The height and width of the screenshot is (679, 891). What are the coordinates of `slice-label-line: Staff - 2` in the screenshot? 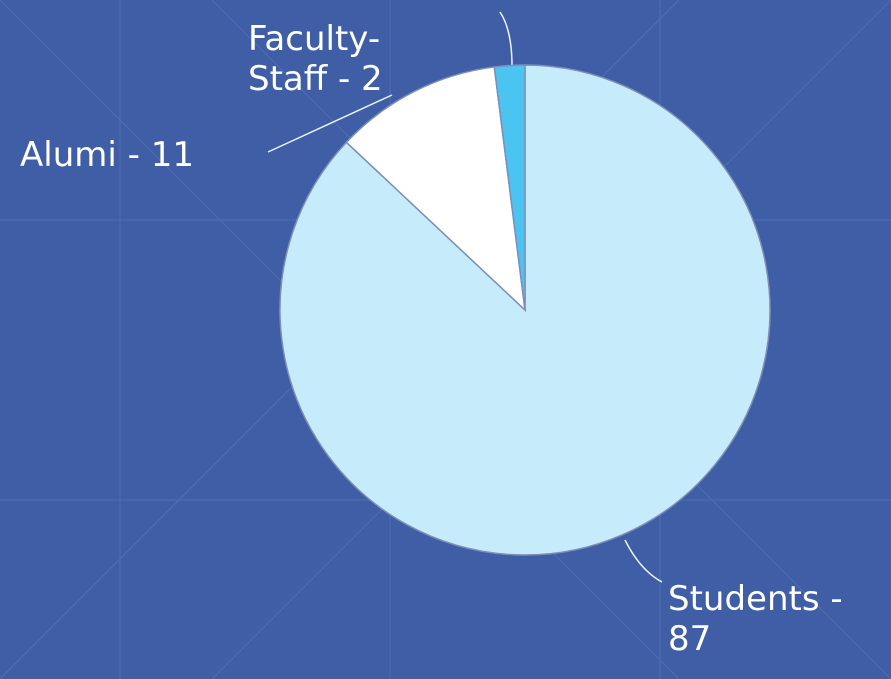 It's located at (315, 79).